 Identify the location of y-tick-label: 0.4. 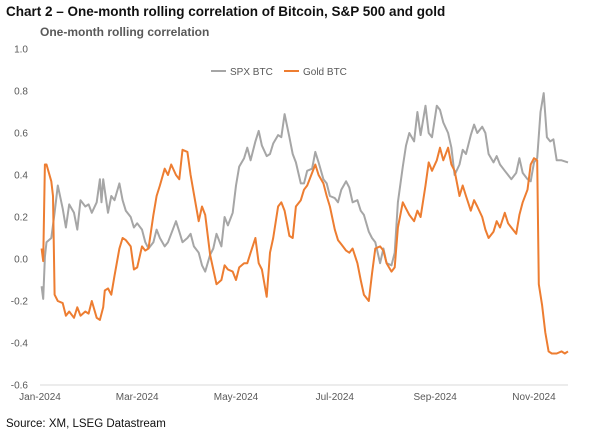
(21, 176).